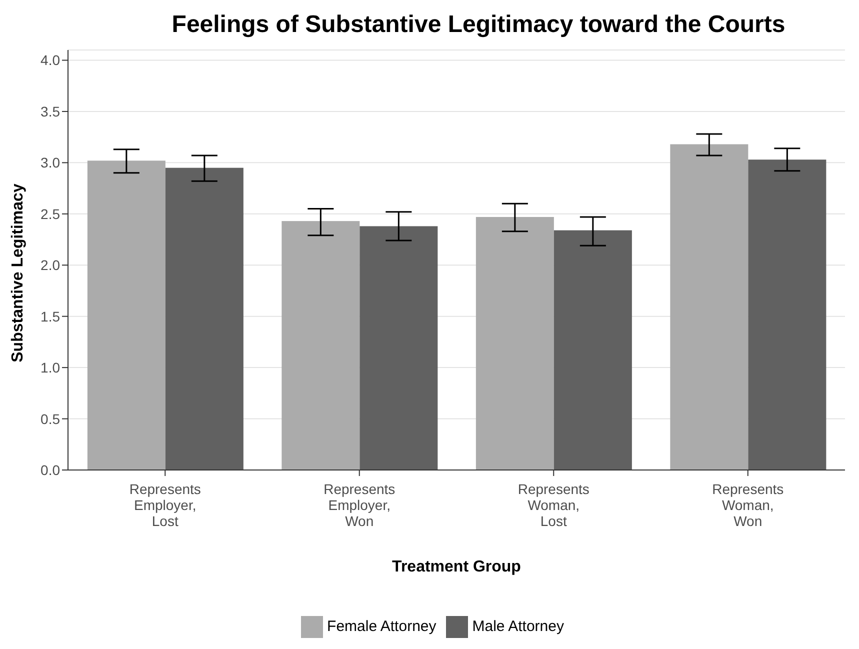 This screenshot has height=649, width=859. What do you see at coordinates (165, 505) in the screenshot?
I see `x-tick-label: Represents Employer, Lost` at bounding box center [165, 505].